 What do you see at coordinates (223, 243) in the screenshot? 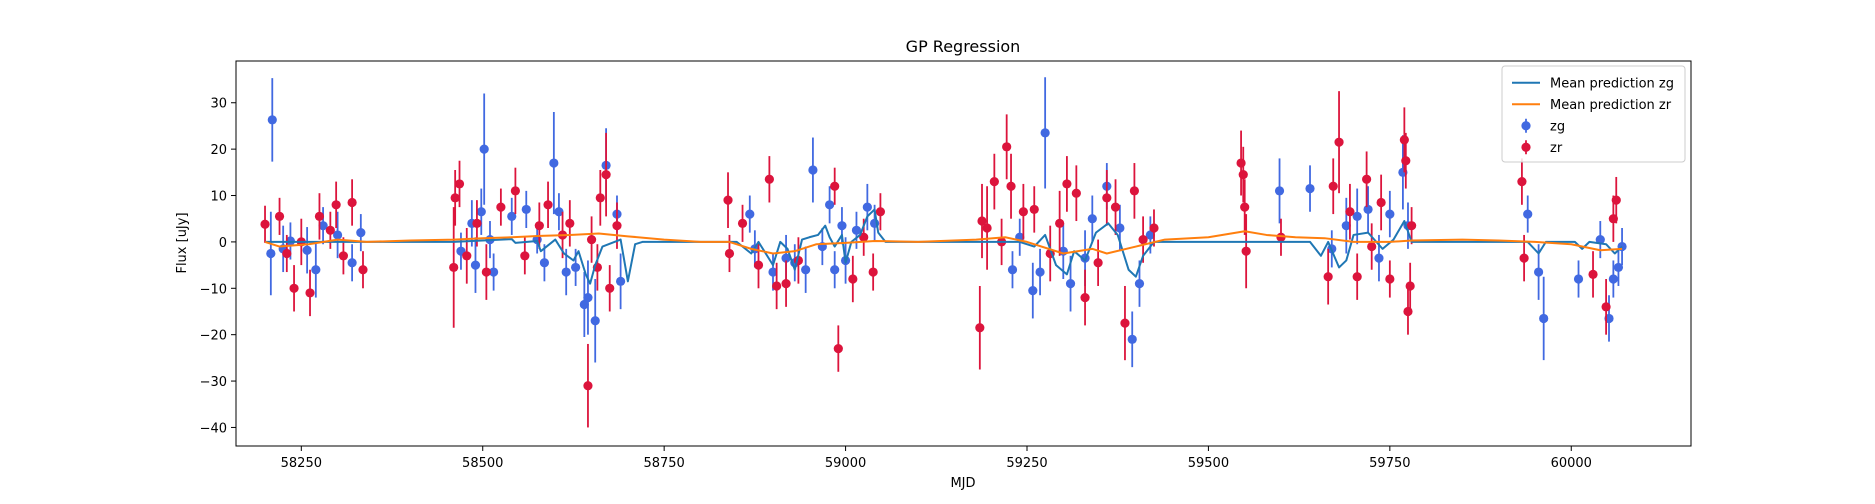
I see `y-tick-label: 0` at bounding box center [223, 243].